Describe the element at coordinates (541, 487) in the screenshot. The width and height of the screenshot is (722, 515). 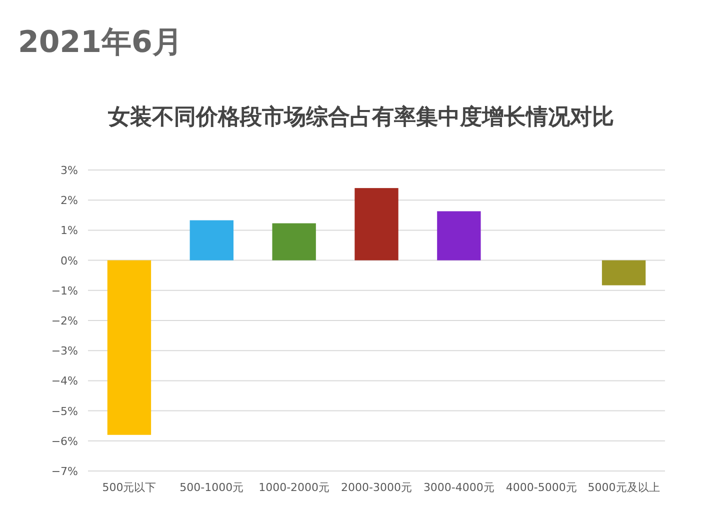
I see `x-tick-label: 4000-5000元` at that location.